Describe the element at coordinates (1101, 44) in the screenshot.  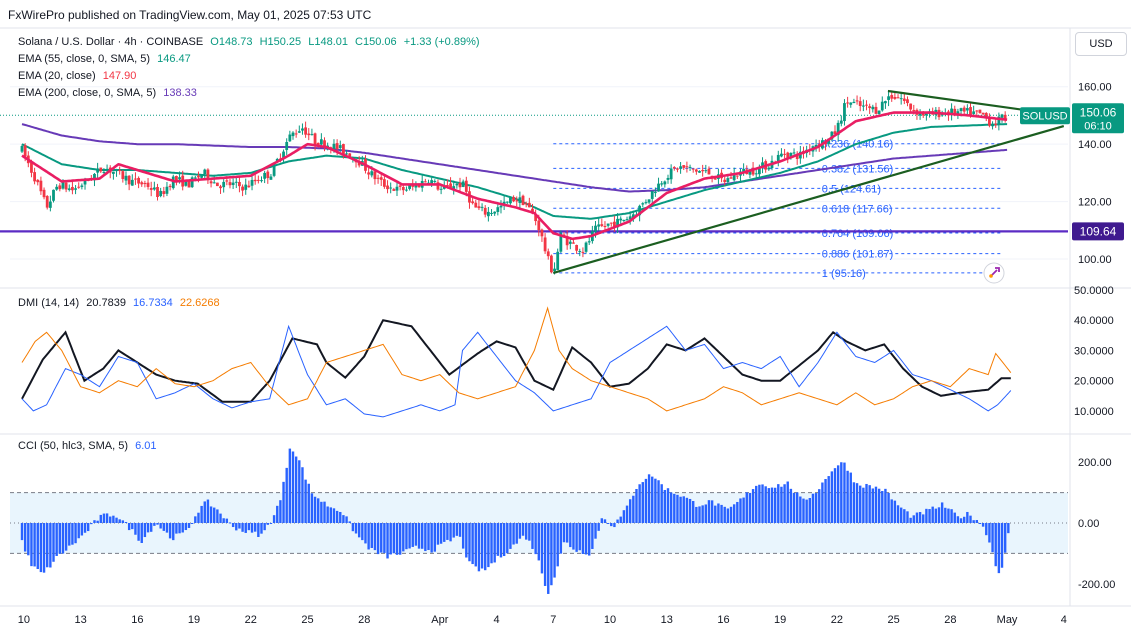
I see `currency-selector: USD` at that location.